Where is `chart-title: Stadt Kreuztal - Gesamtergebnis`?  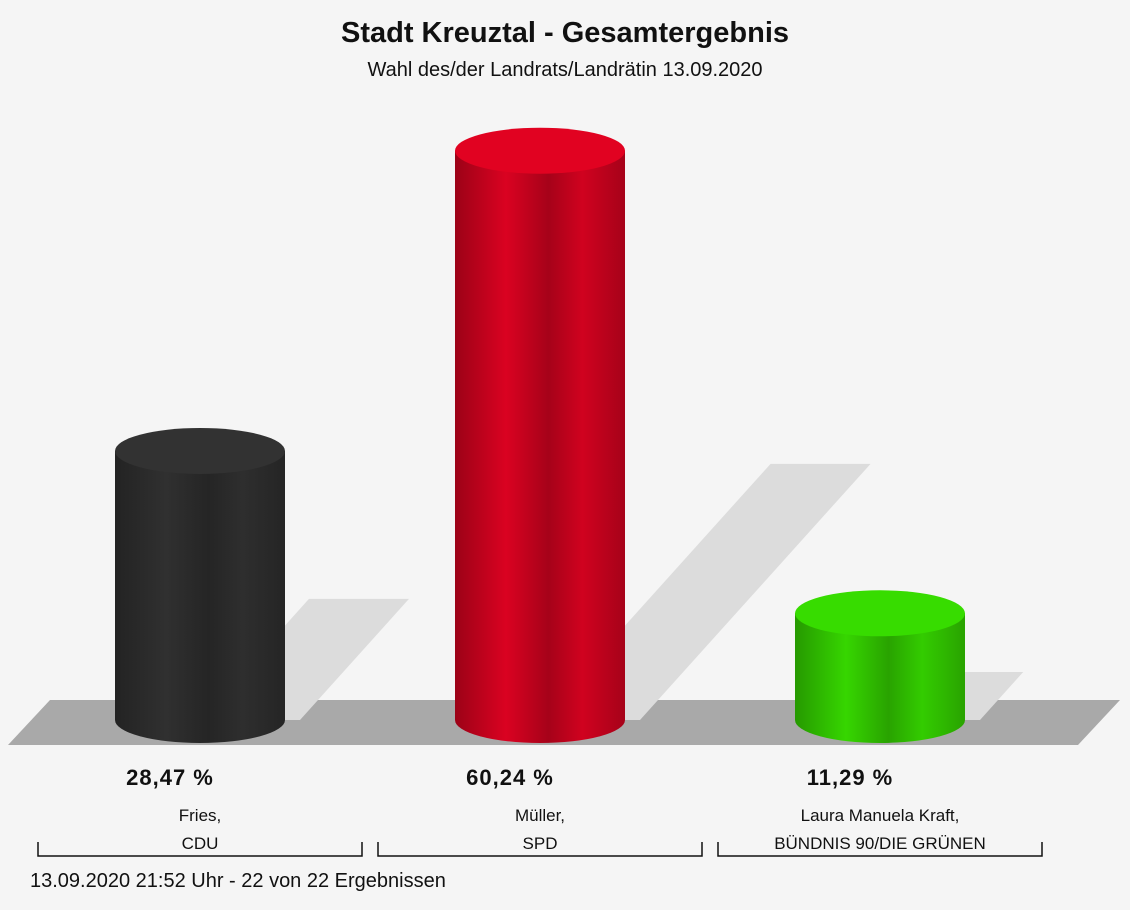 chart-title: Stadt Kreuztal - Gesamtergebnis is located at coordinates (565, 33).